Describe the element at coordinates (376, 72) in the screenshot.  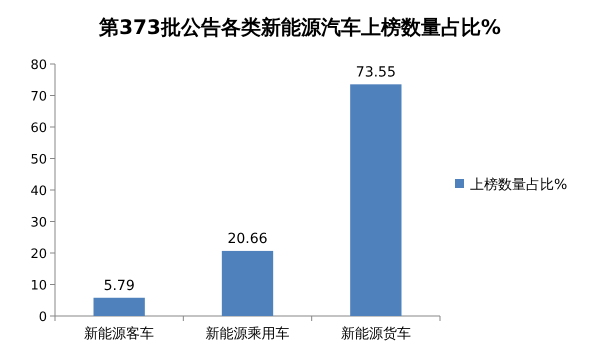
I see `data-label: 73.55` at that location.